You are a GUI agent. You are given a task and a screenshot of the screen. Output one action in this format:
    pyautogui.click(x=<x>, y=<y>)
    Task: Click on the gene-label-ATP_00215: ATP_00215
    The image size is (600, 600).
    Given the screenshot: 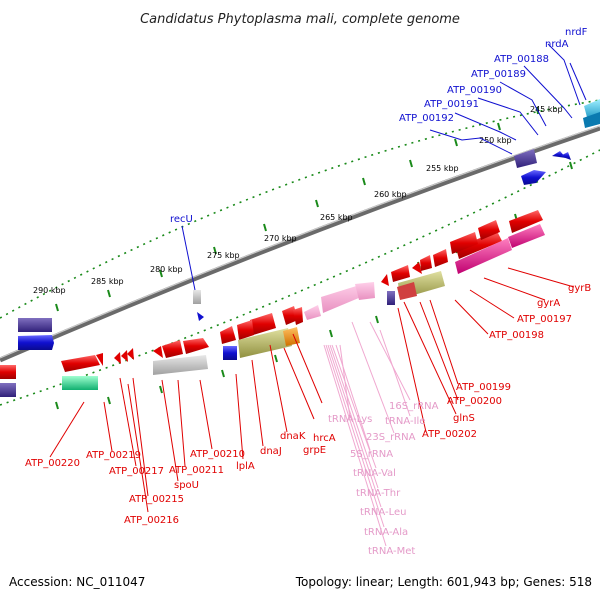 What is the action you would take?
    pyautogui.click(x=156, y=499)
    